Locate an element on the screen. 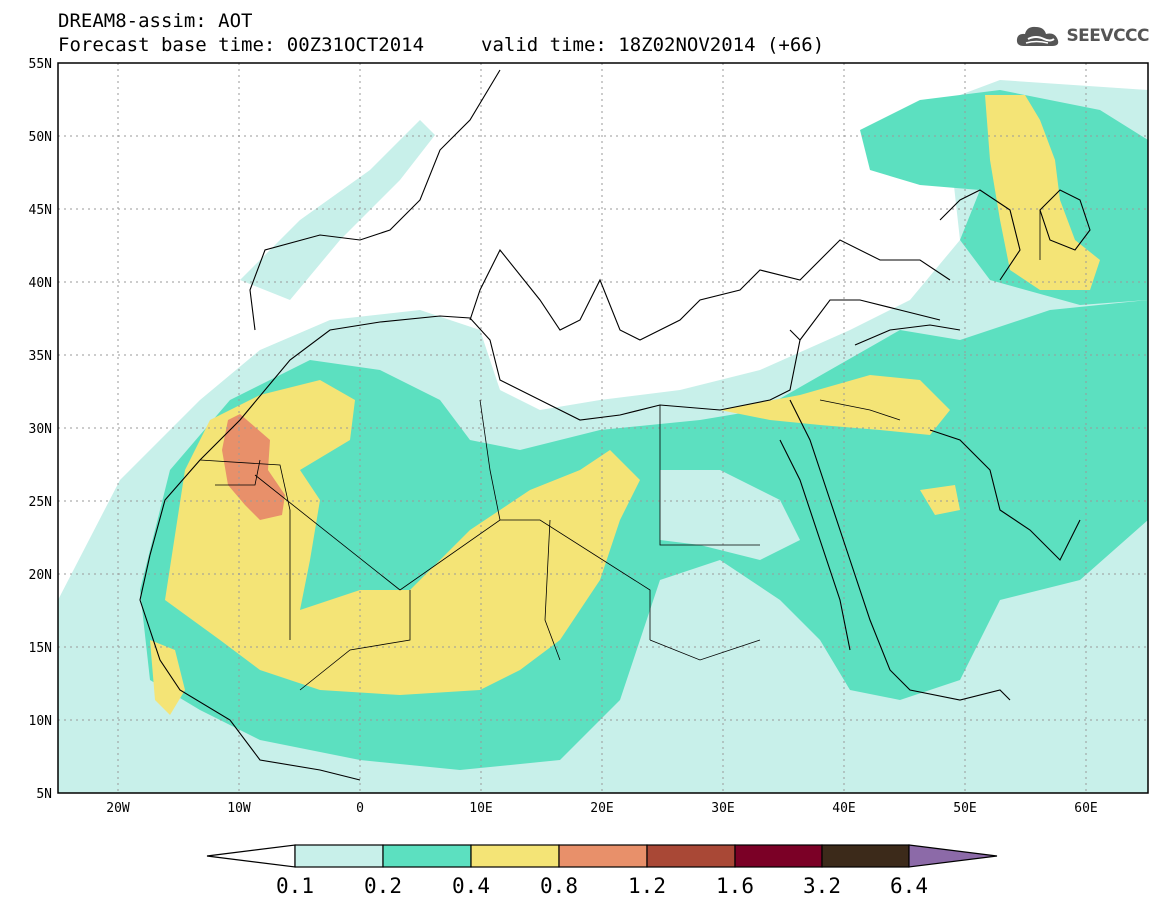  aot-band-0-1-hole is located at coordinates (730, 515).